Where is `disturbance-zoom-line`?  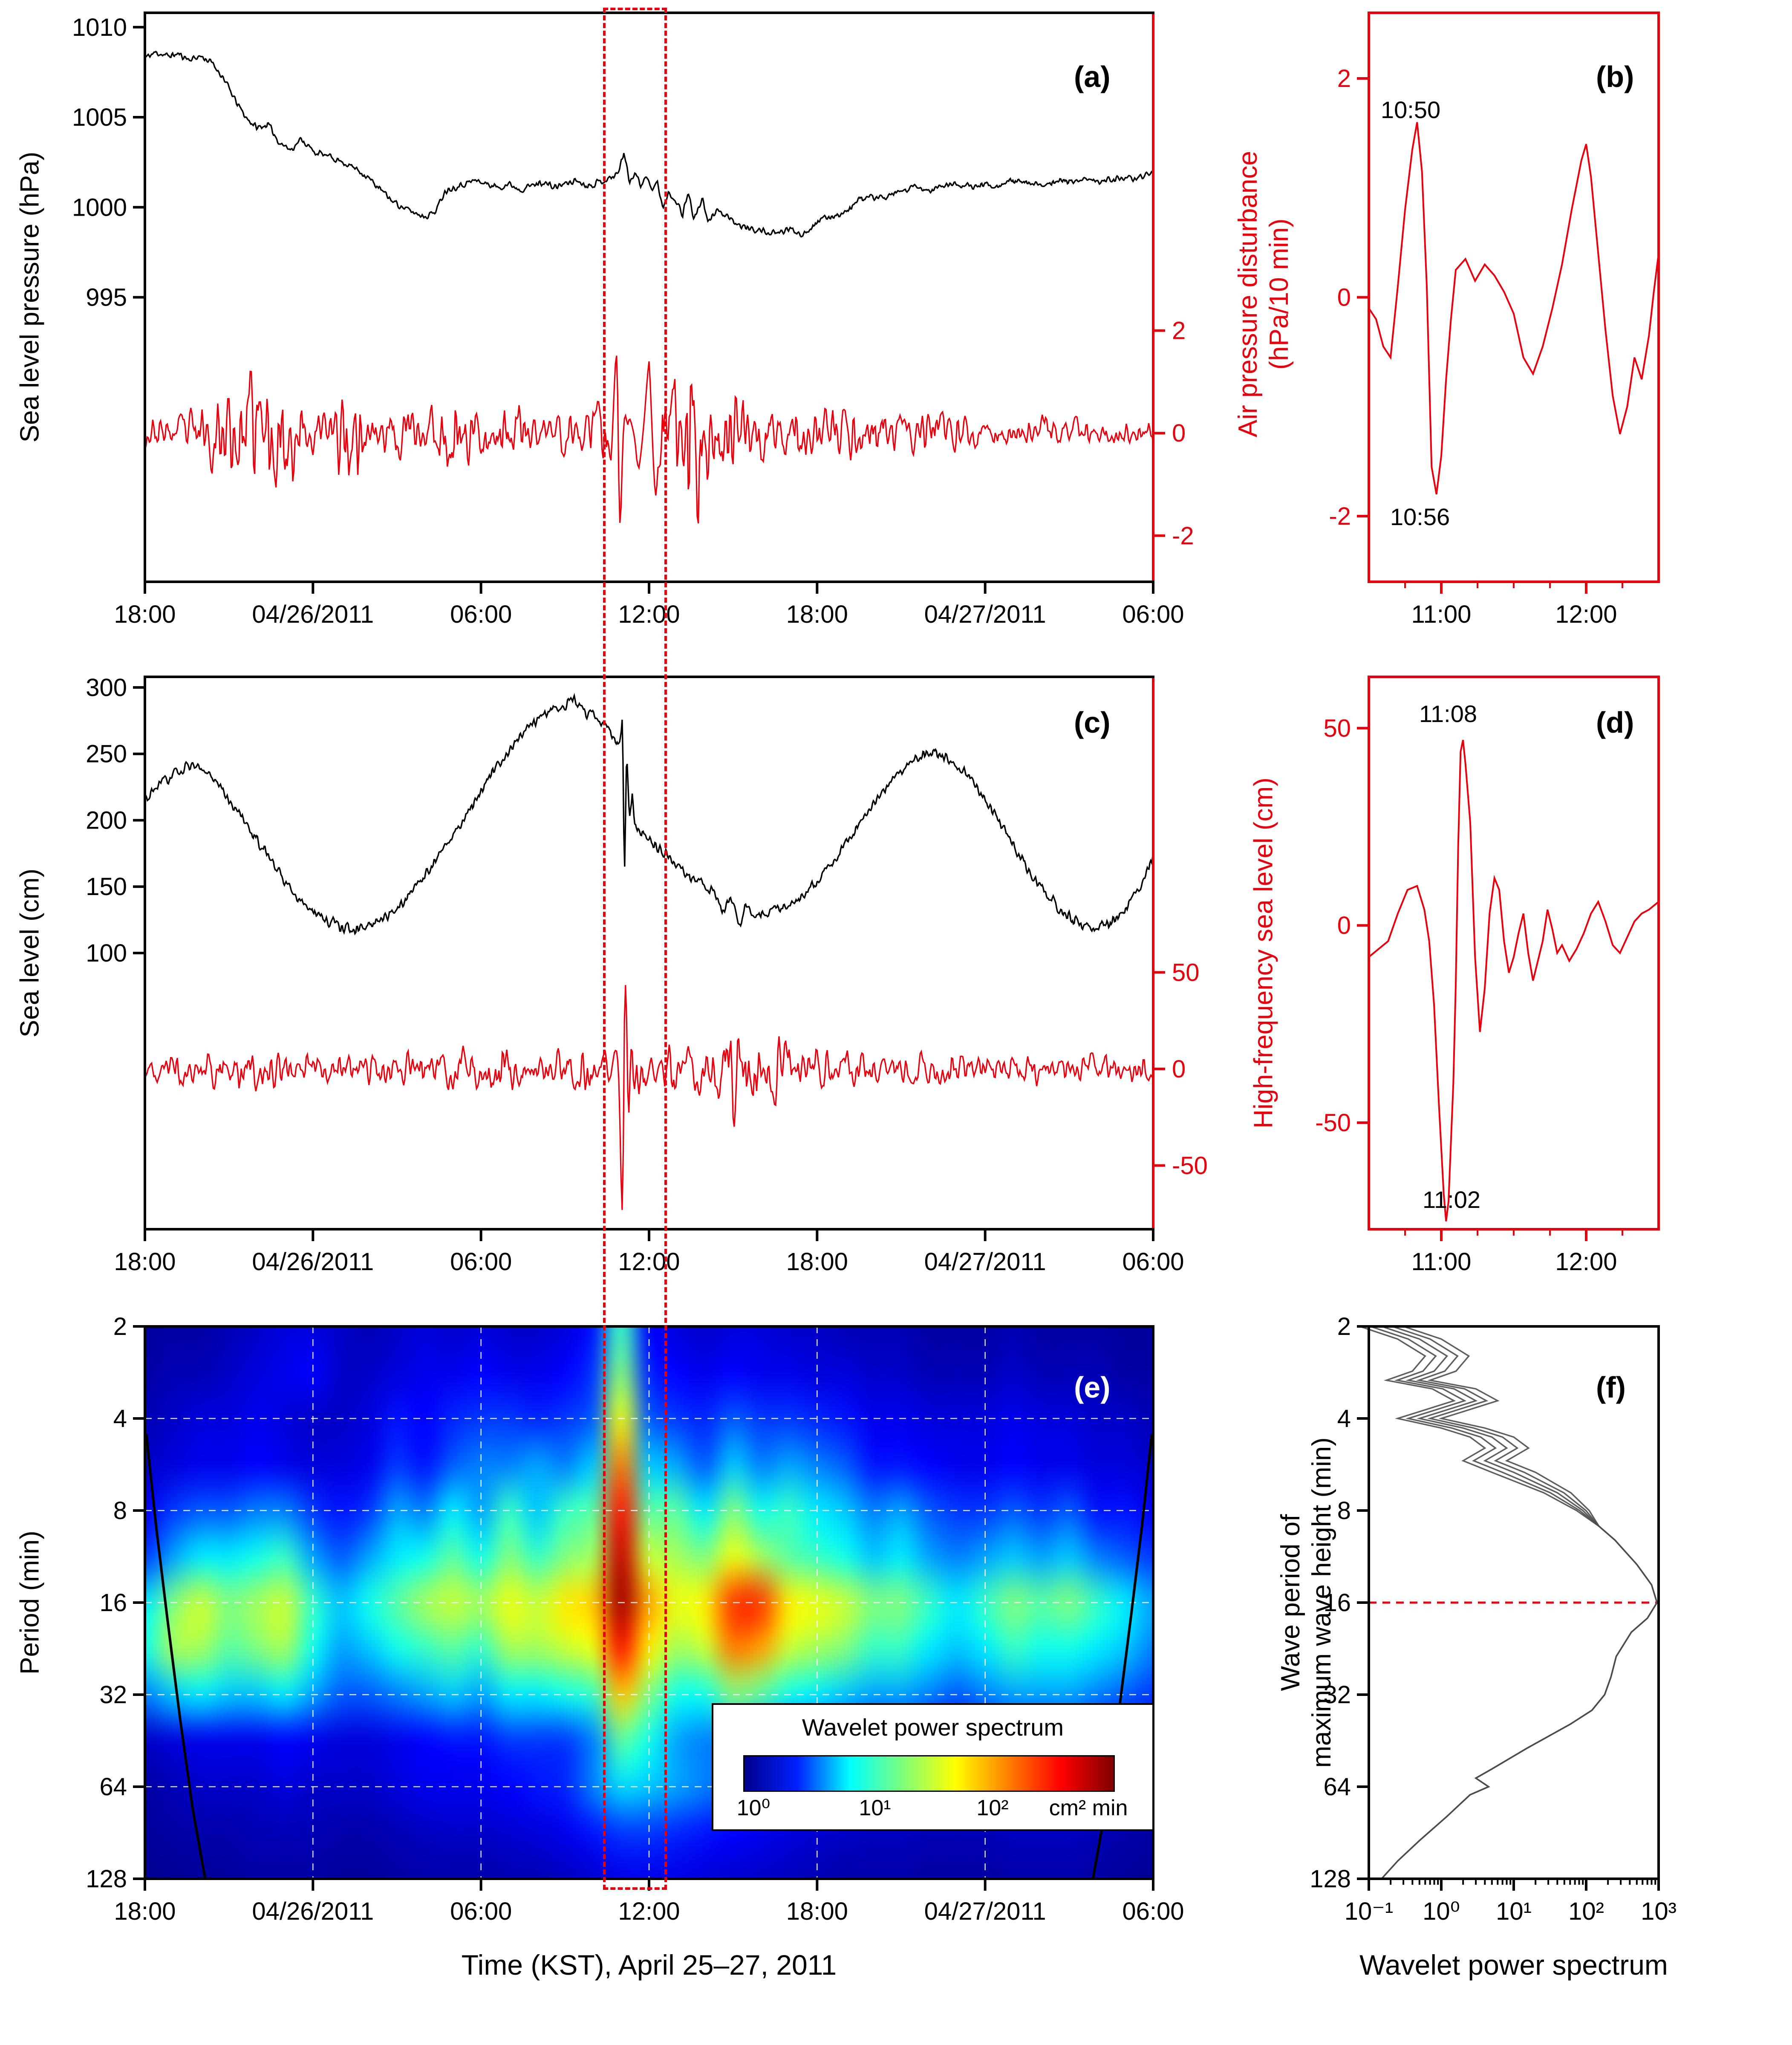 disturbance-zoom-line is located at coordinates (1513, 308).